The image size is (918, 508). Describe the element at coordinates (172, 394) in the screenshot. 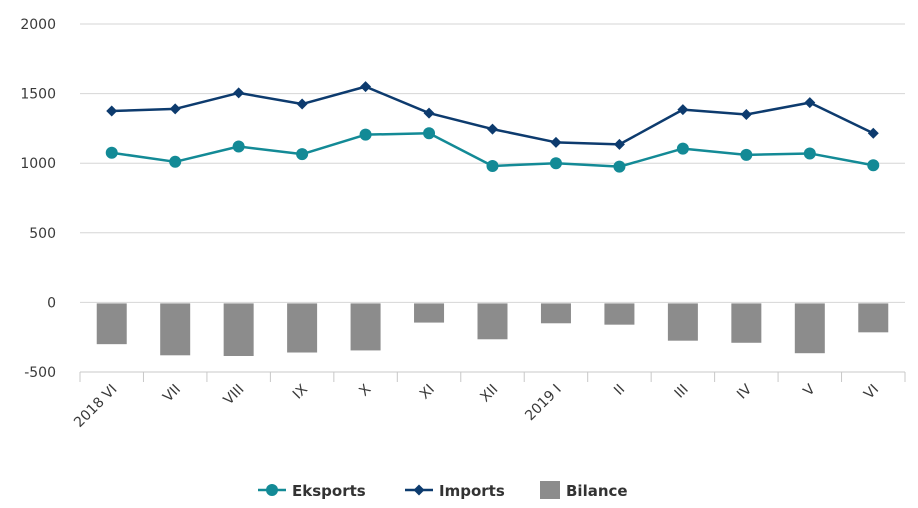

I see `x-tick-label: VII` at that location.